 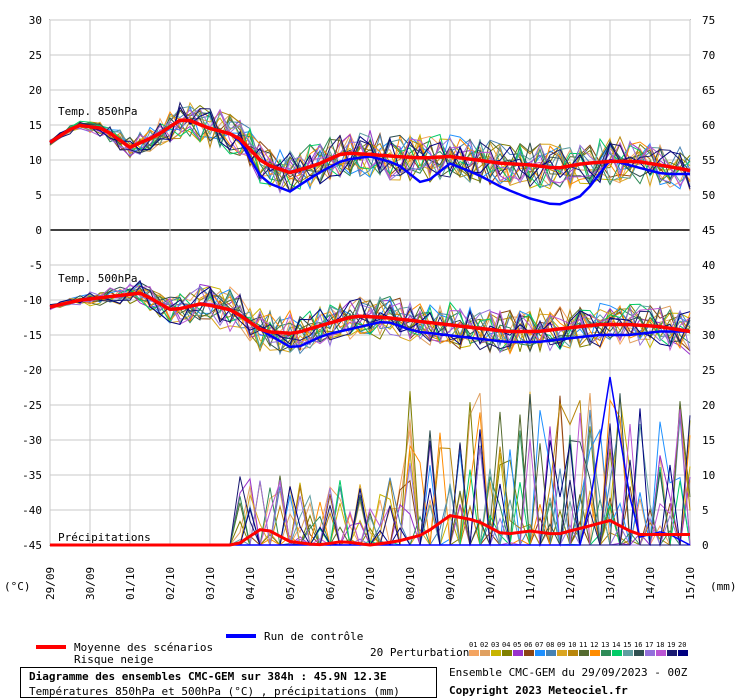 I want to click on left-tick-label: 20, so click(x=35, y=90).